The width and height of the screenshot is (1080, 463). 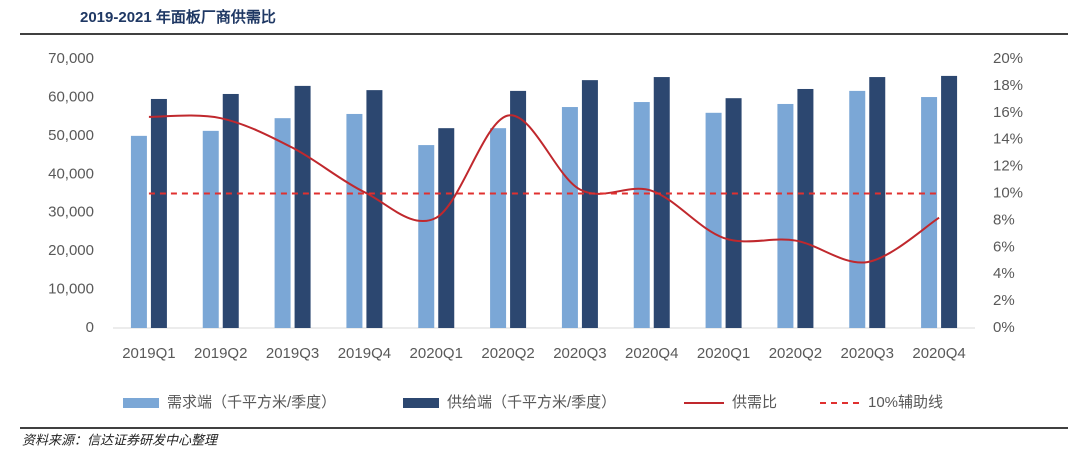 What do you see at coordinates (1008, 112) in the screenshot?
I see `y2-tick-label: 16%` at bounding box center [1008, 112].